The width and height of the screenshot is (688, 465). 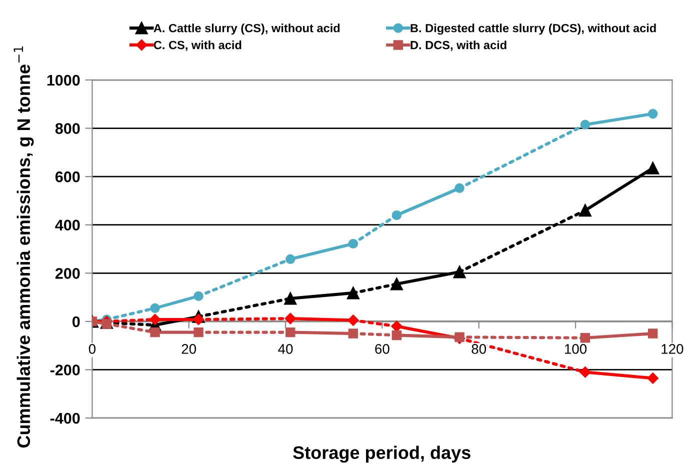 I want to click on y-tick-label: 600, so click(x=67, y=176).